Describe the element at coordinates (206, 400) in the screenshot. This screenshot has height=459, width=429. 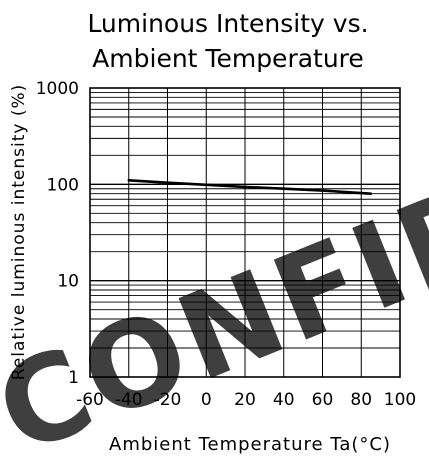
I see `x-tick-label: 0` at that location.